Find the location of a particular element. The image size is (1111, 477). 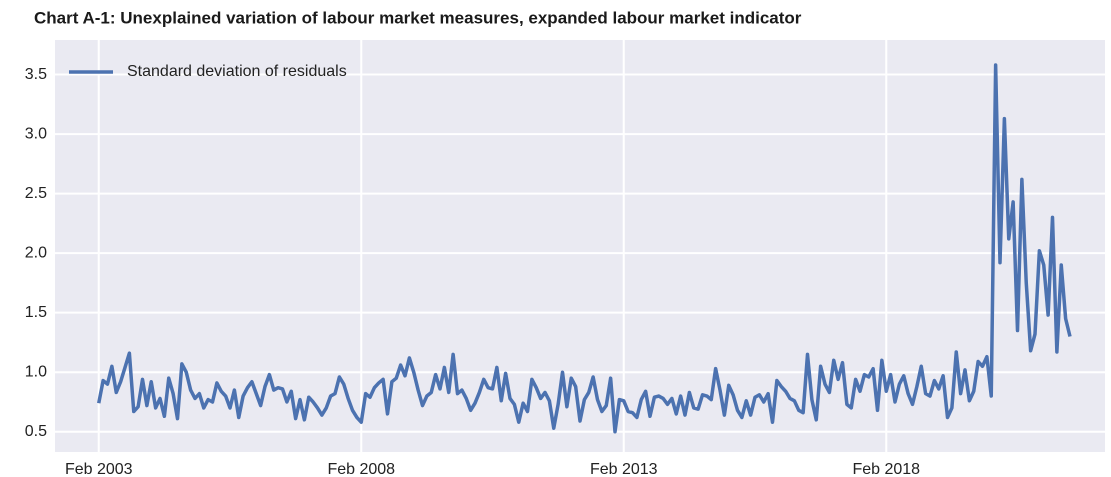

y-tick-label: 3.0 is located at coordinates (36, 133).